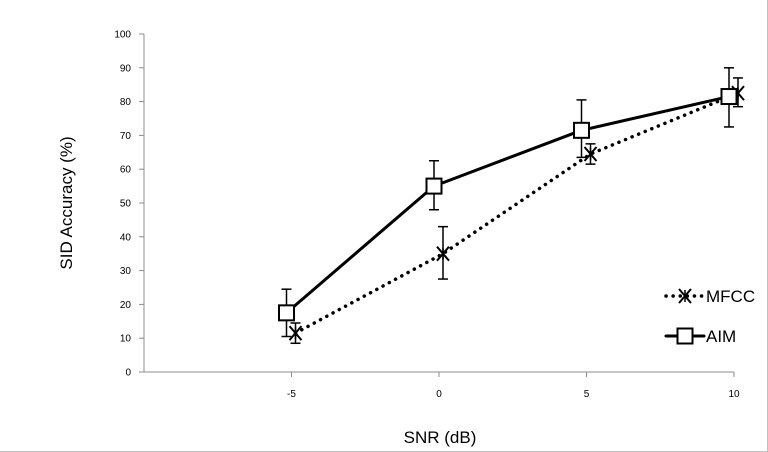 The image size is (768, 452). Describe the element at coordinates (126, 305) in the screenshot. I see `y-tick-label: 20` at that location.